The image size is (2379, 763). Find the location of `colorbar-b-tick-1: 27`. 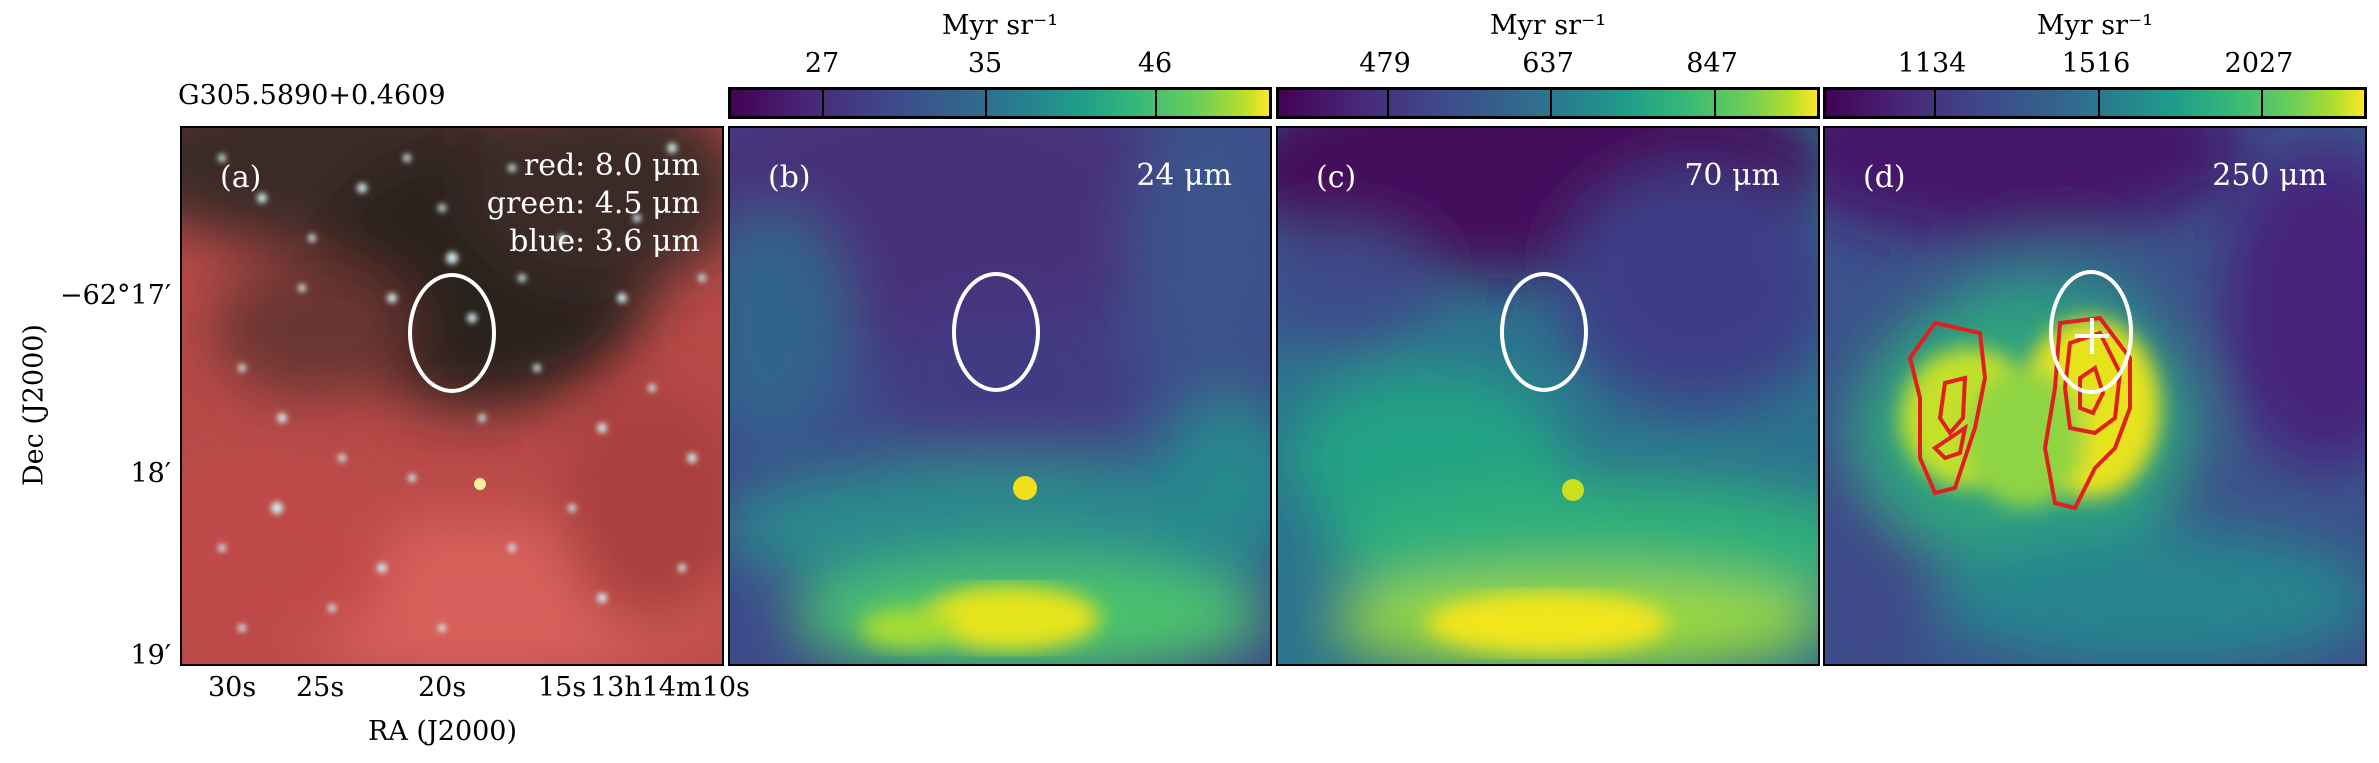

colorbar-b-tick-1: 27 is located at coordinates (822, 63).